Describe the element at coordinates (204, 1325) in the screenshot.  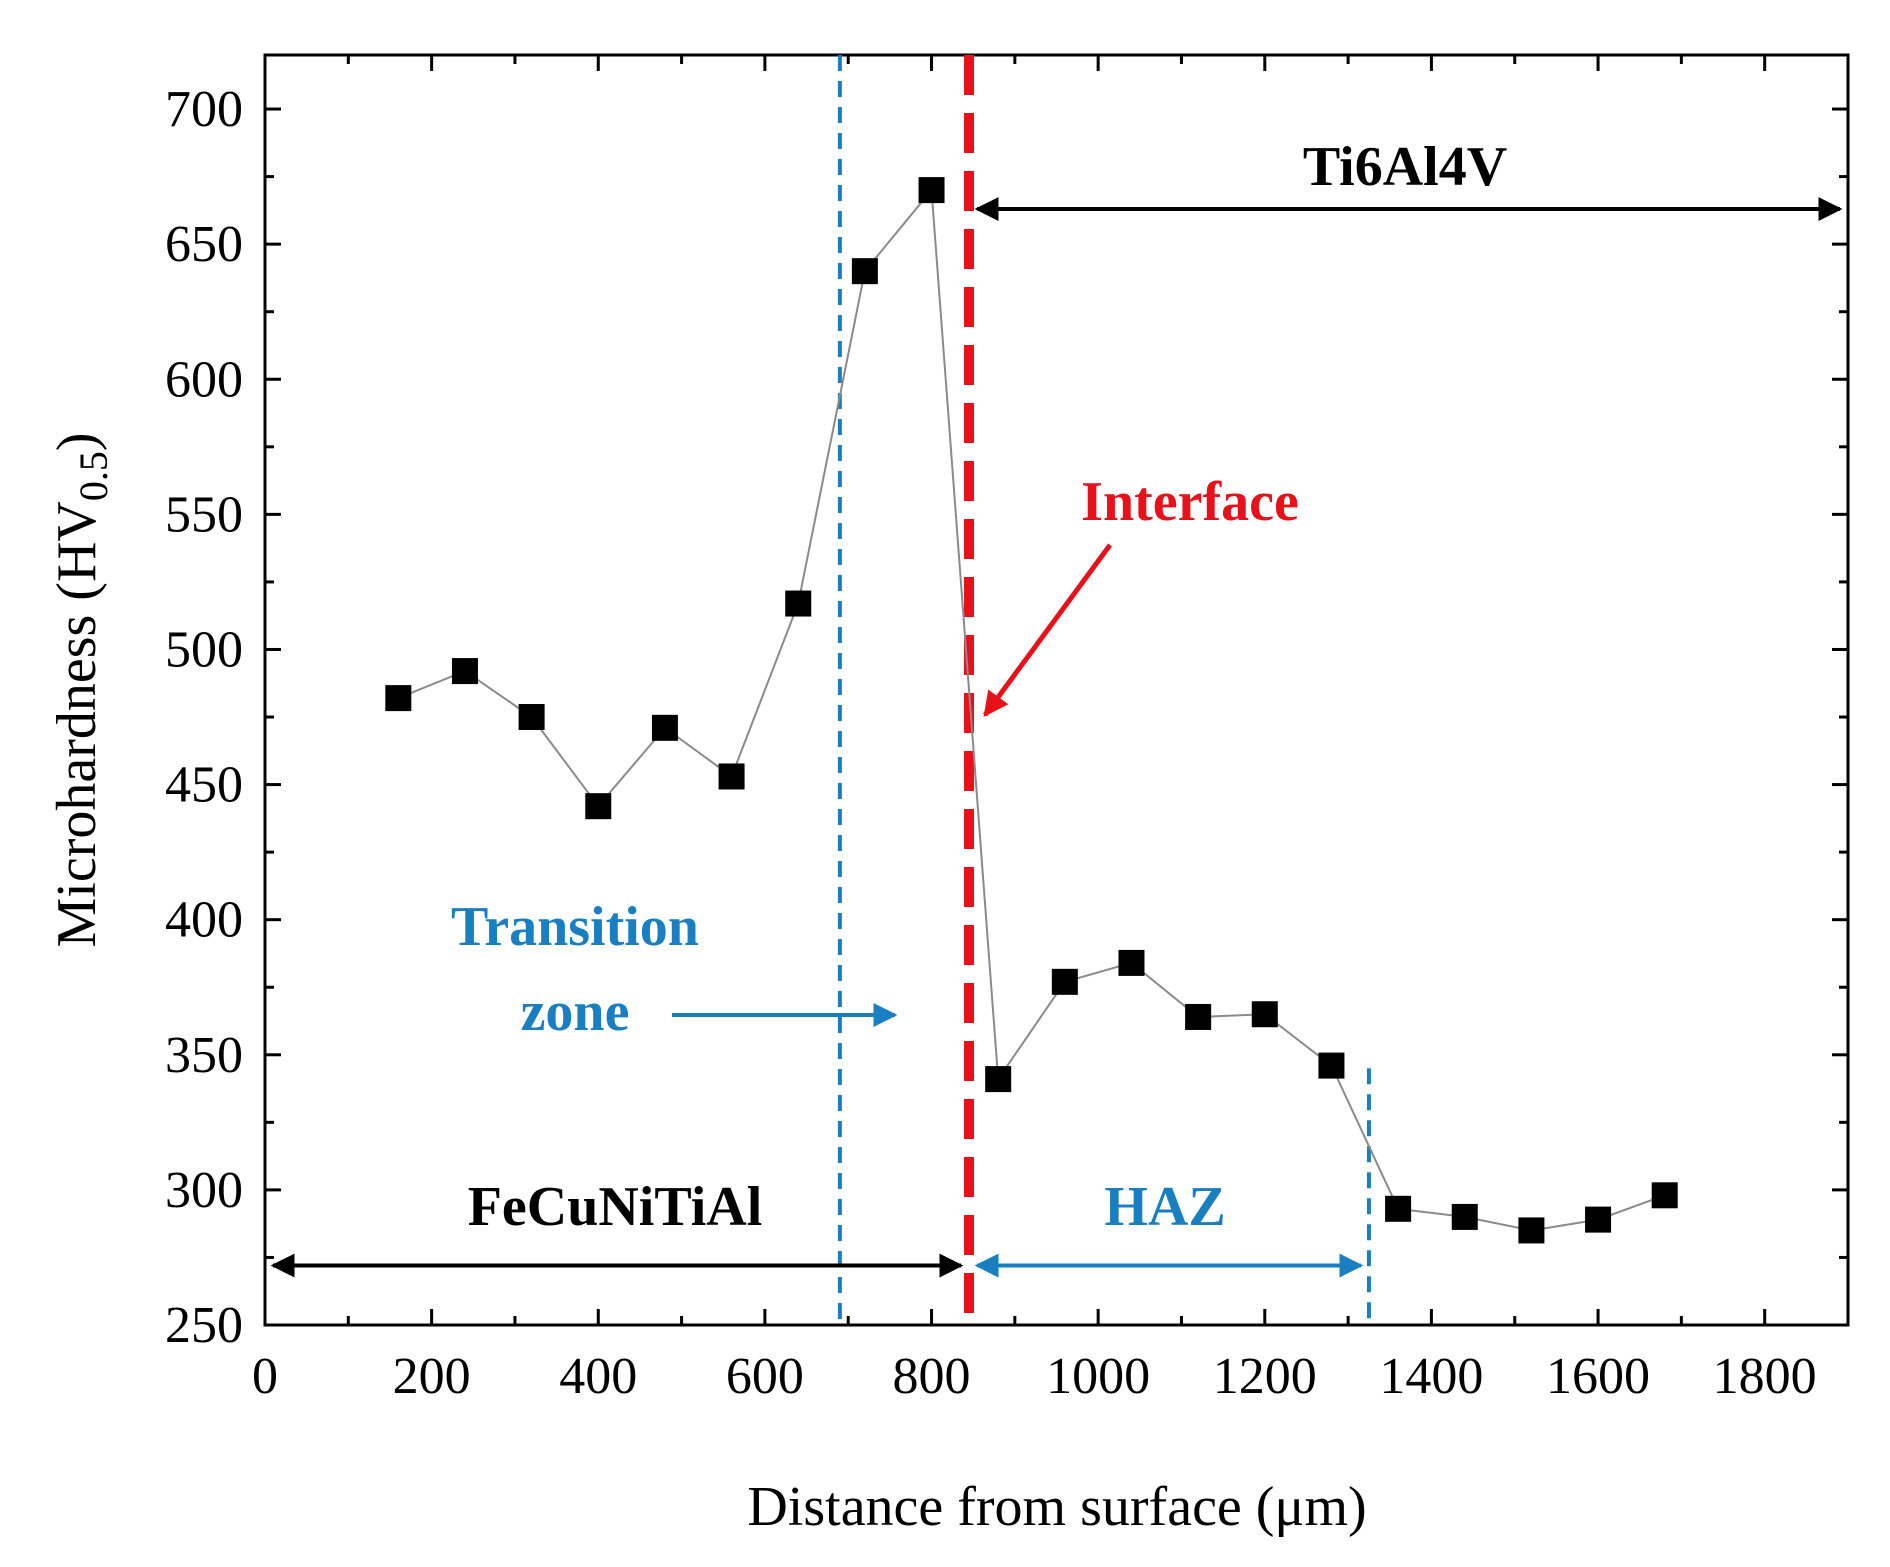
I see `y-tick-label: 250` at that location.